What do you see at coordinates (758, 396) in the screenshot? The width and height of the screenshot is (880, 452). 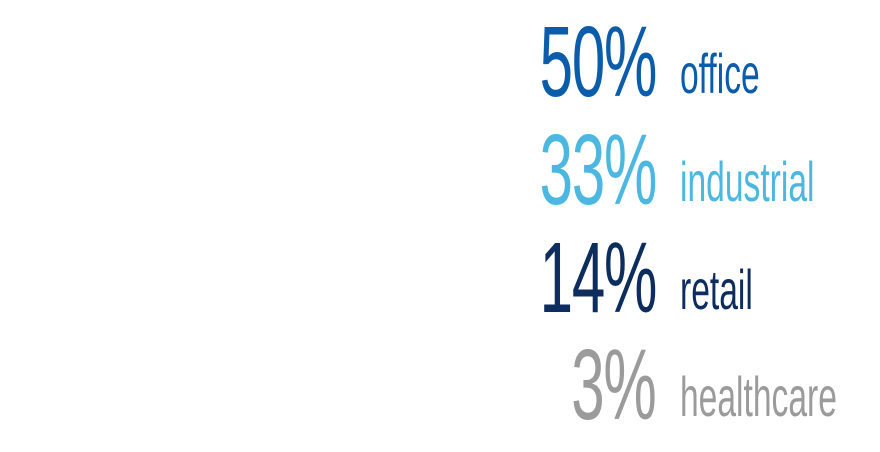 I see `category-label: healthcare` at bounding box center [758, 396].